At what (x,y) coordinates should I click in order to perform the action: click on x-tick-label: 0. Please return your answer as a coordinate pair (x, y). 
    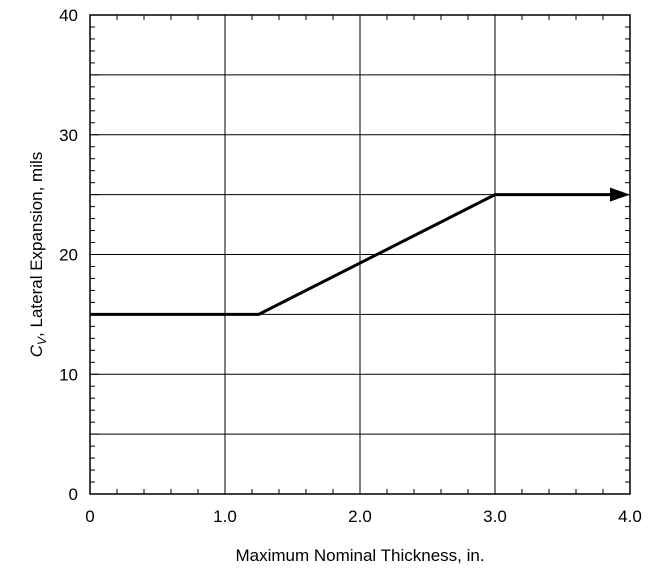
    Looking at the image, I should click on (89, 516).